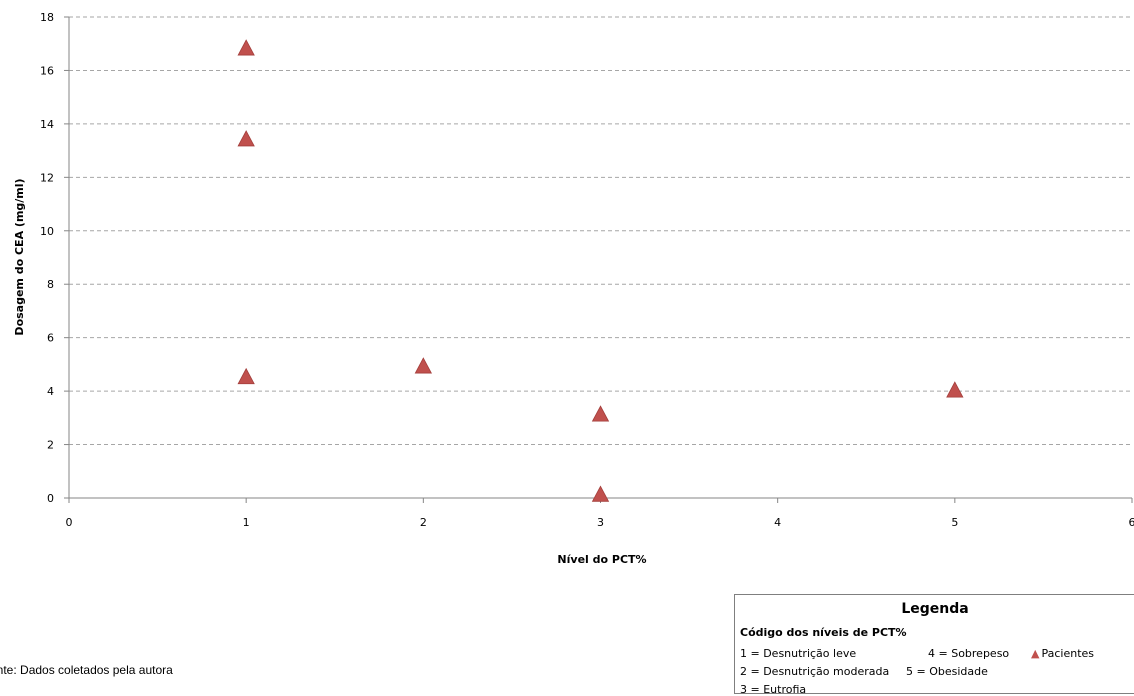  I want to click on legend-series-label: Pacientes, so click(1067, 653).